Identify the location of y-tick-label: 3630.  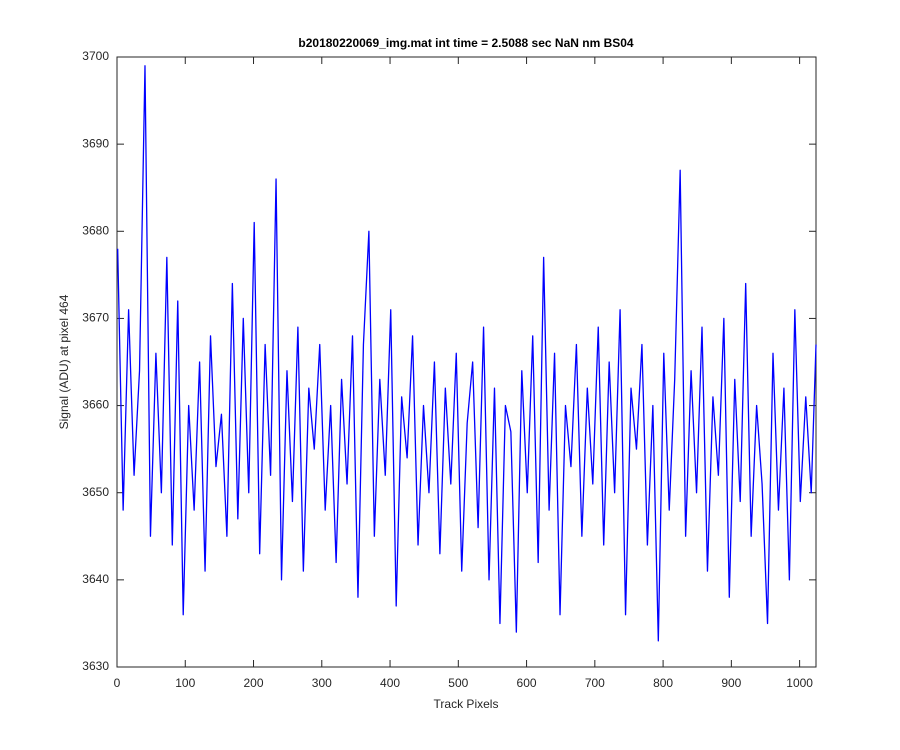
(95, 666).